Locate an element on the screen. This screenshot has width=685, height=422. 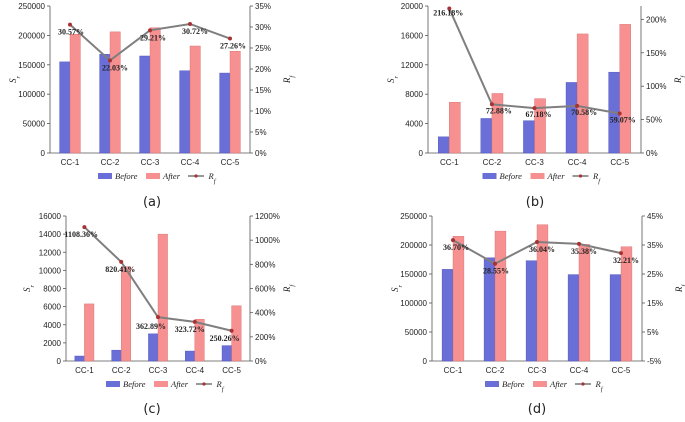
y2-tick-label: 25% is located at coordinates (263, 48).